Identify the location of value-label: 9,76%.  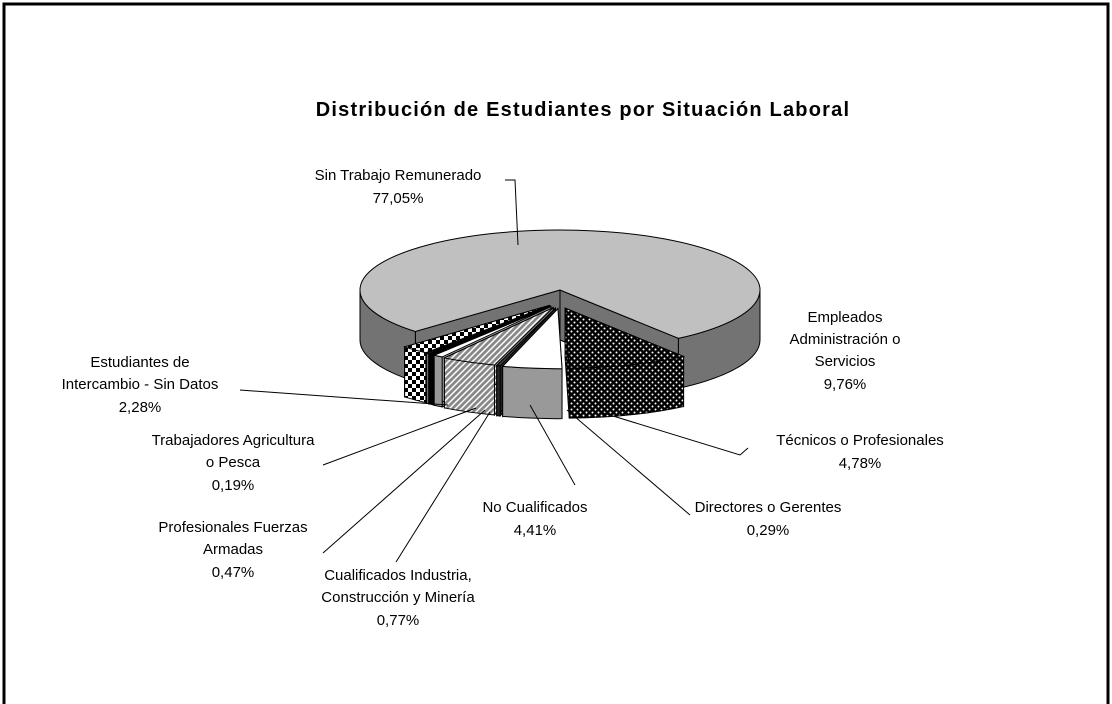
(845, 384).